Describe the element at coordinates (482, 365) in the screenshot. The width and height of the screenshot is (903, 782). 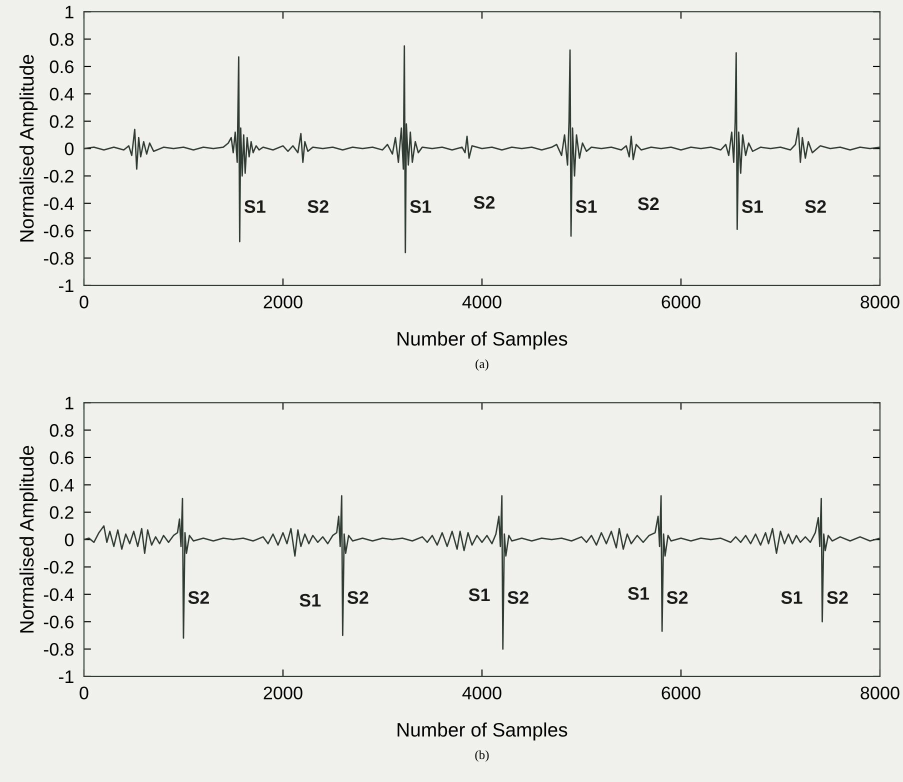
I see `text: (a)` at that location.